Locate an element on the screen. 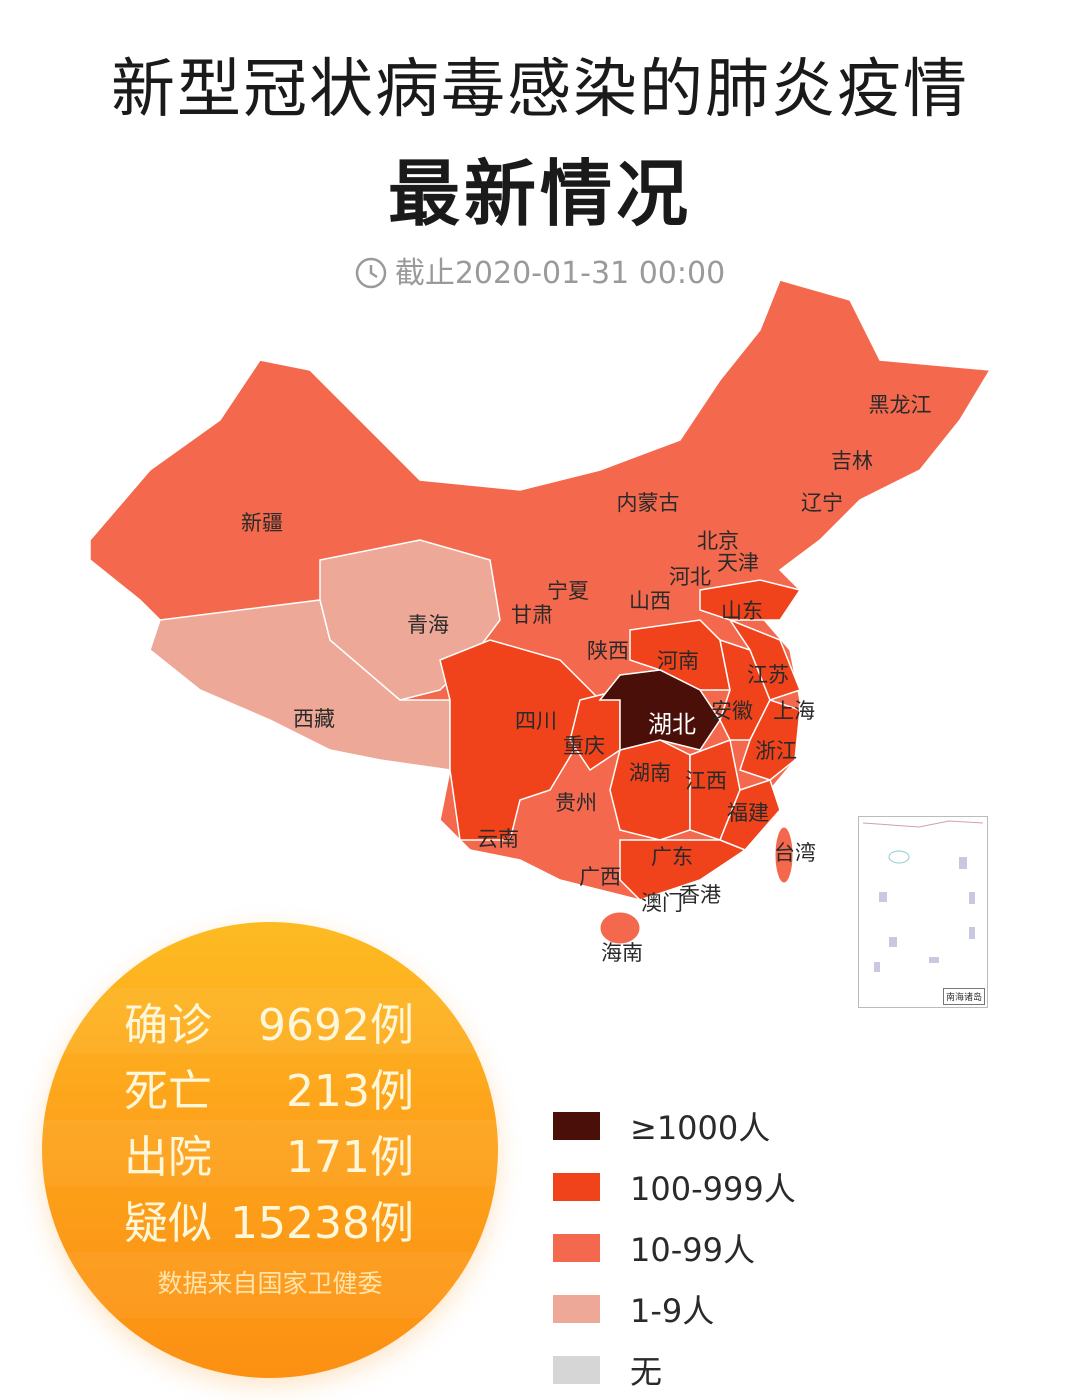 This screenshot has width=1080, height=1400. province-label: 江西 is located at coordinates (706, 781).